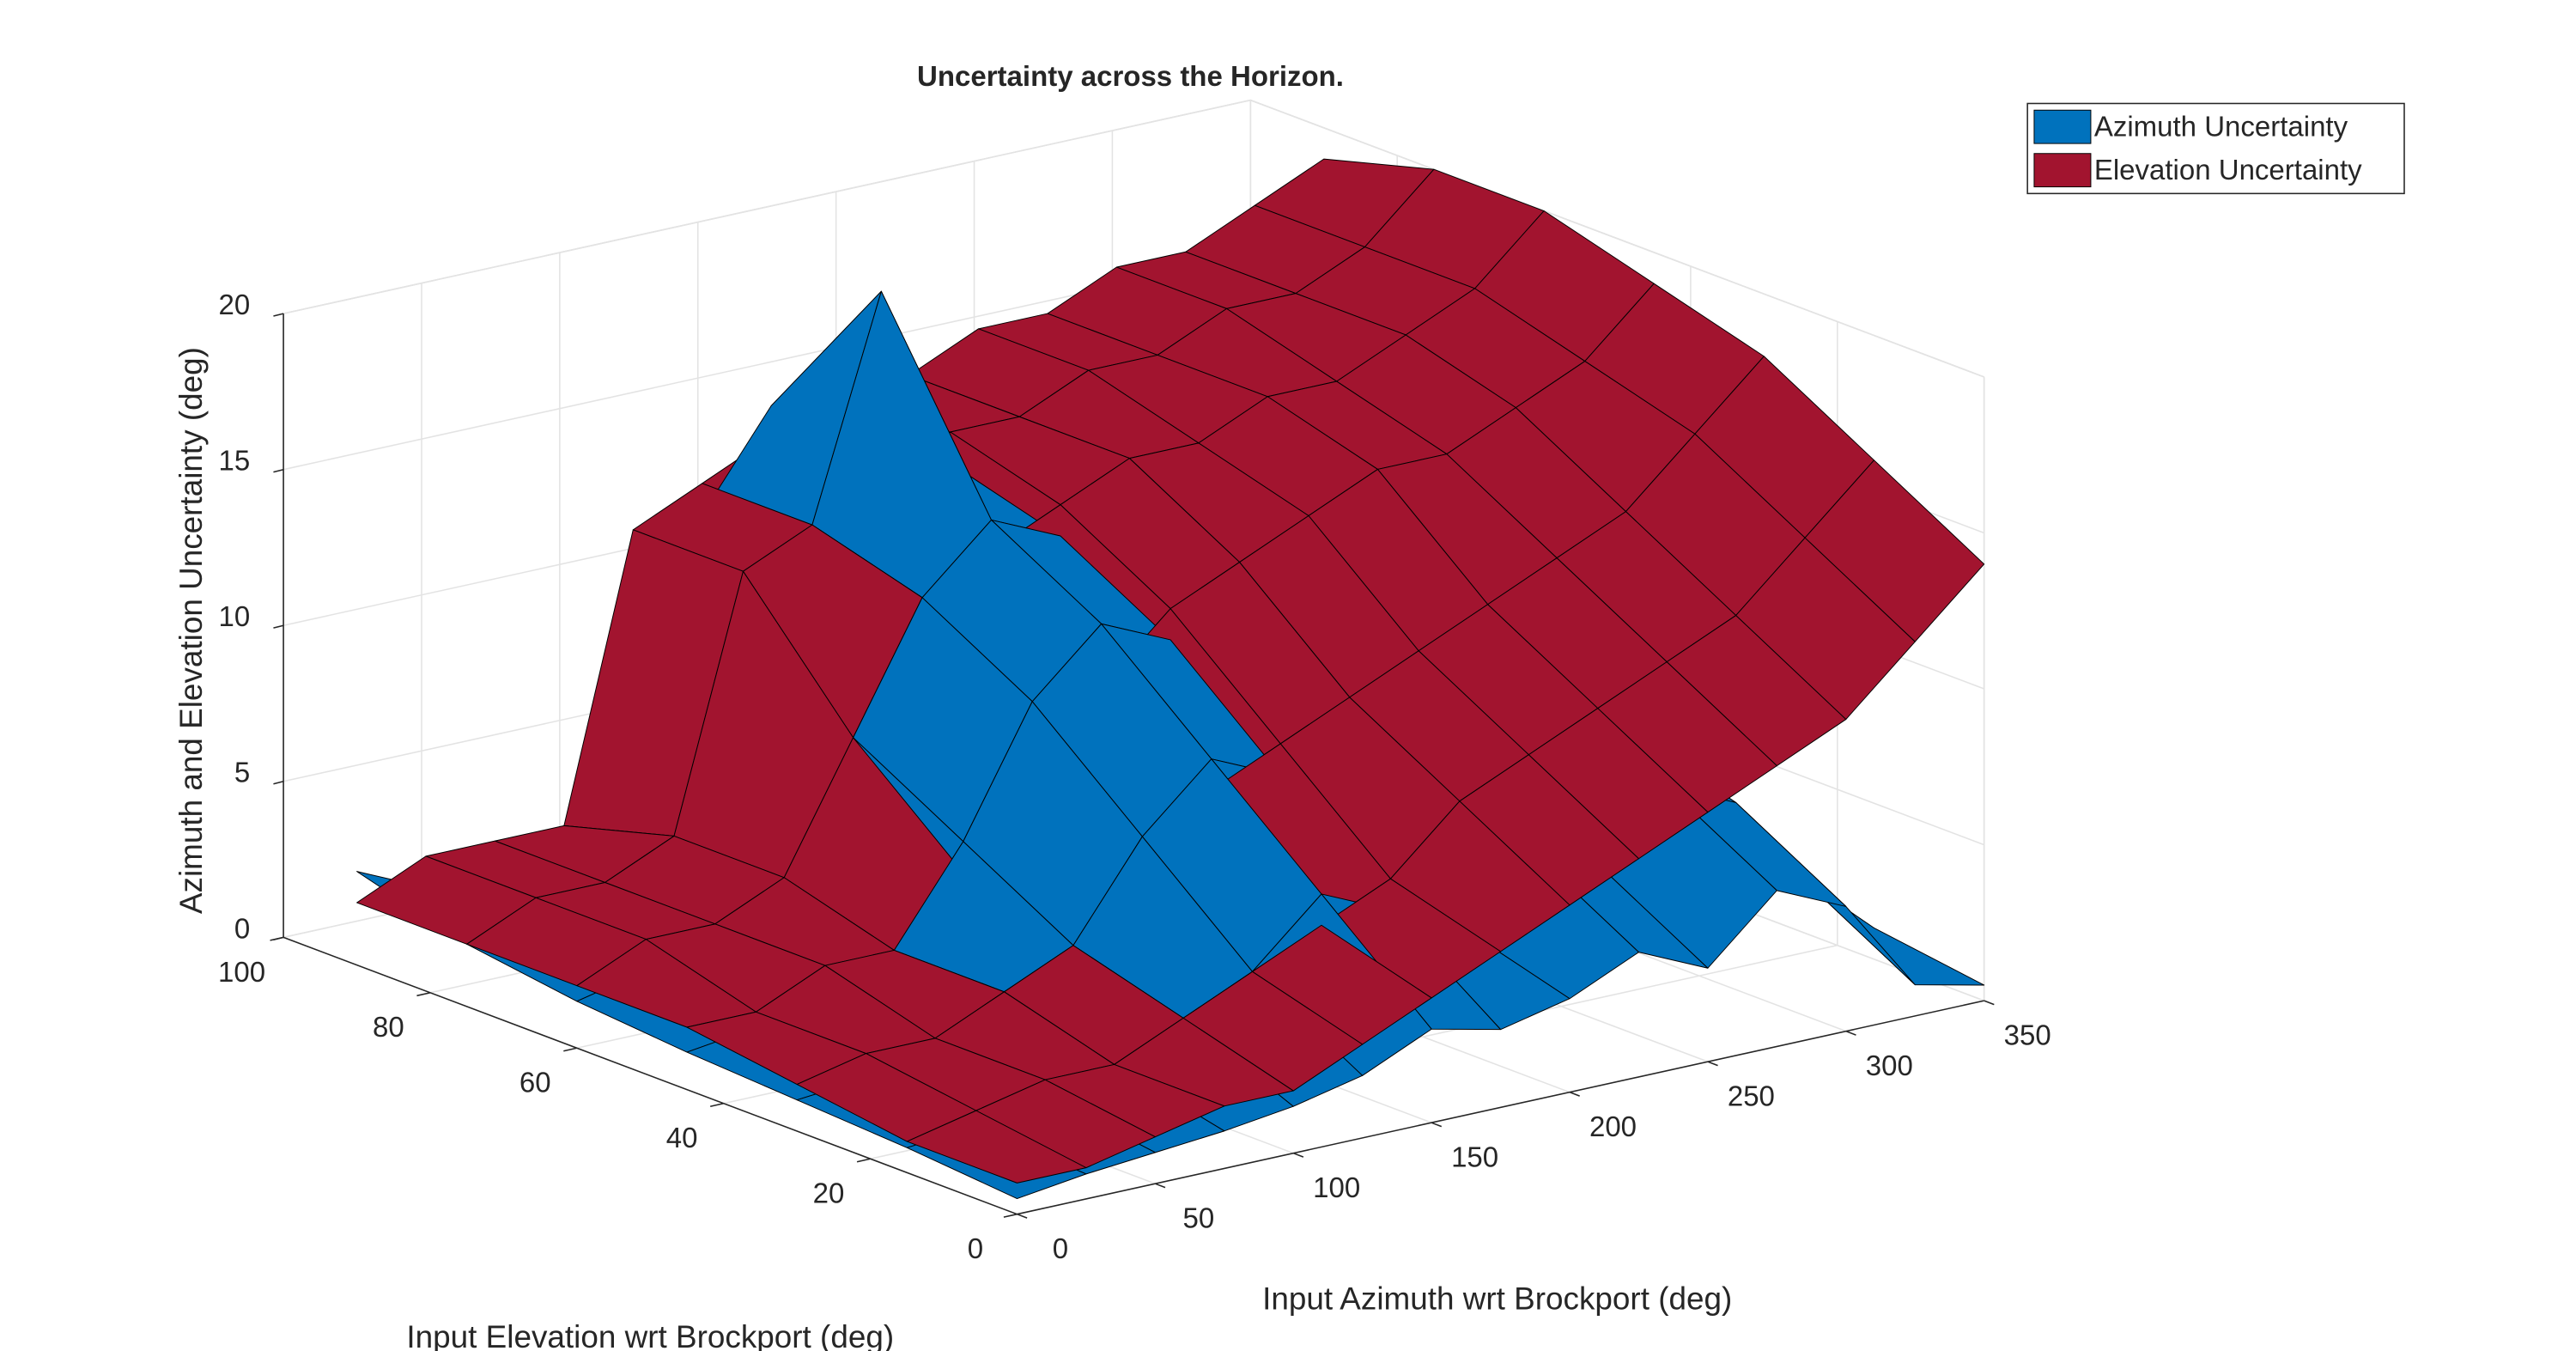 This screenshot has height=1351, width=2576. What do you see at coordinates (651, 1075) in the screenshot?
I see `y-axis` at bounding box center [651, 1075].